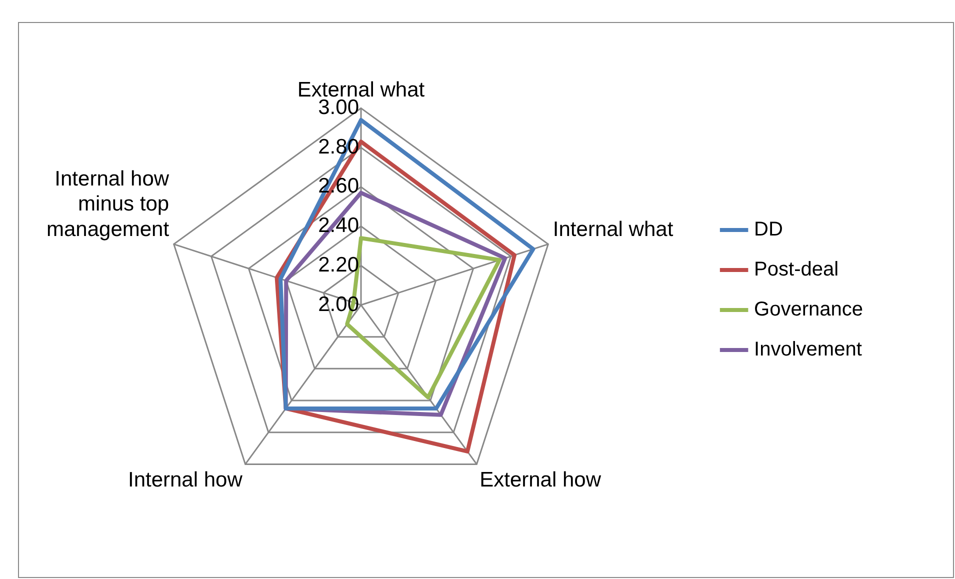 This screenshot has height=579, width=955. Describe the element at coordinates (796, 269) in the screenshot. I see `legend-label: Post-deal` at that location.